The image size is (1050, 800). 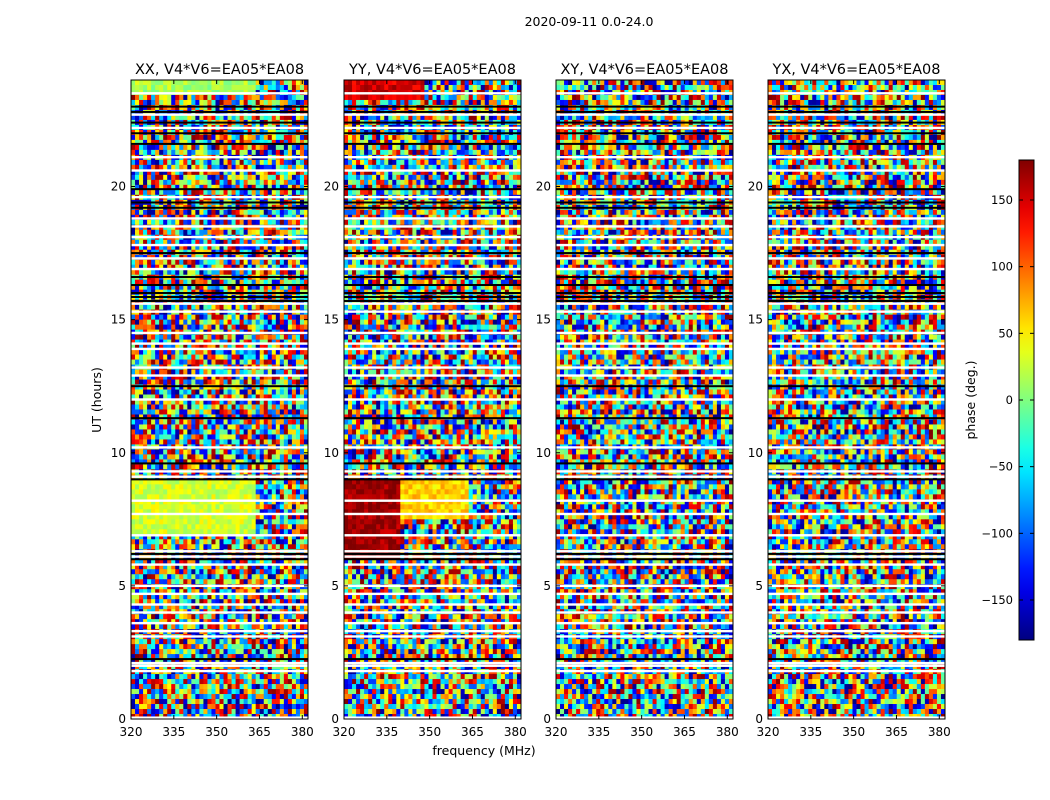 What do you see at coordinates (855, 70) in the screenshot?
I see `panel-title: YX, V4*V6=EA05*EA08` at bounding box center [855, 70].